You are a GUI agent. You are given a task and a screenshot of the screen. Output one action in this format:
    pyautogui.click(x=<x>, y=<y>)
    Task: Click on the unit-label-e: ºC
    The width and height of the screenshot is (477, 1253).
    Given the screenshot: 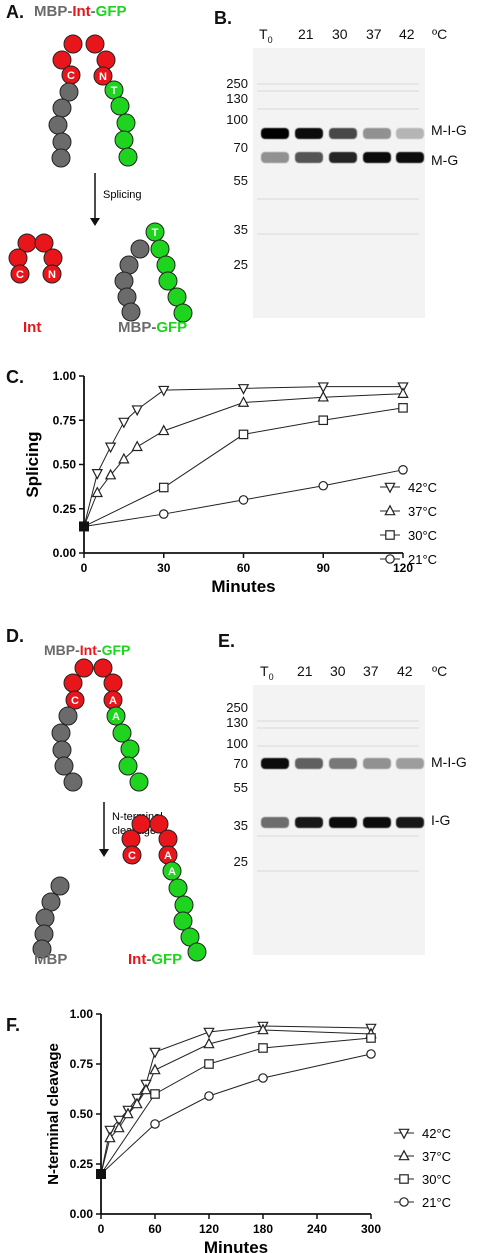 What is the action you would take?
    pyautogui.click(x=440, y=671)
    